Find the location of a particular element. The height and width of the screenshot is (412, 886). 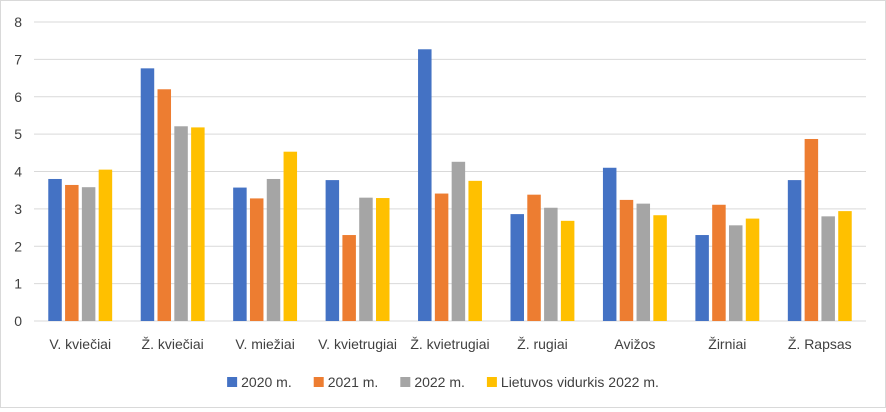

y-tick-label: 5 is located at coordinates (18, 134).